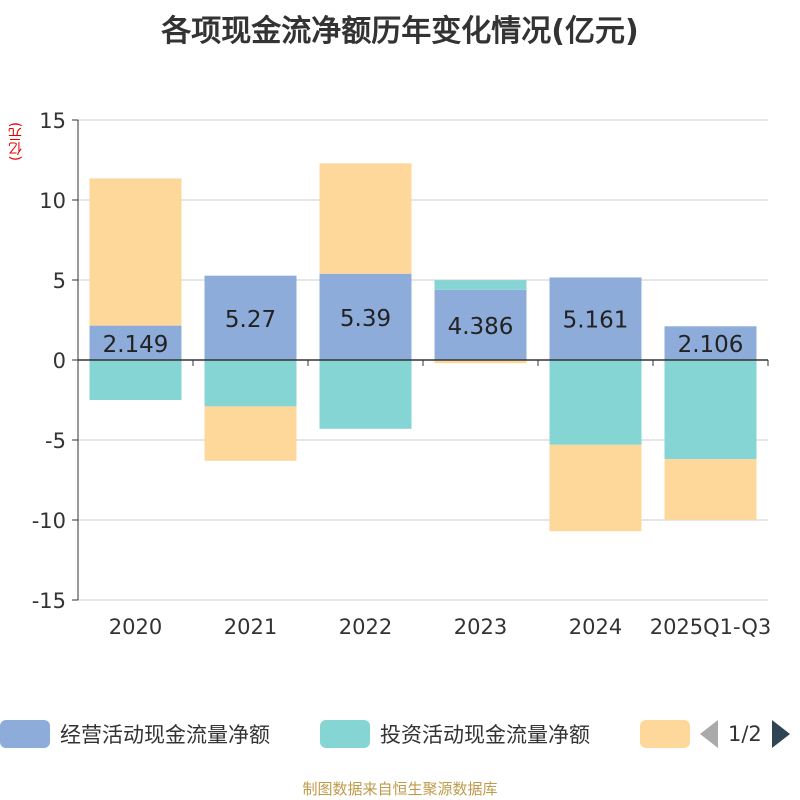 The image size is (800, 800). Describe the element at coordinates (25, 734) in the screenshot. I see `legend-swatch-operating` at that location.